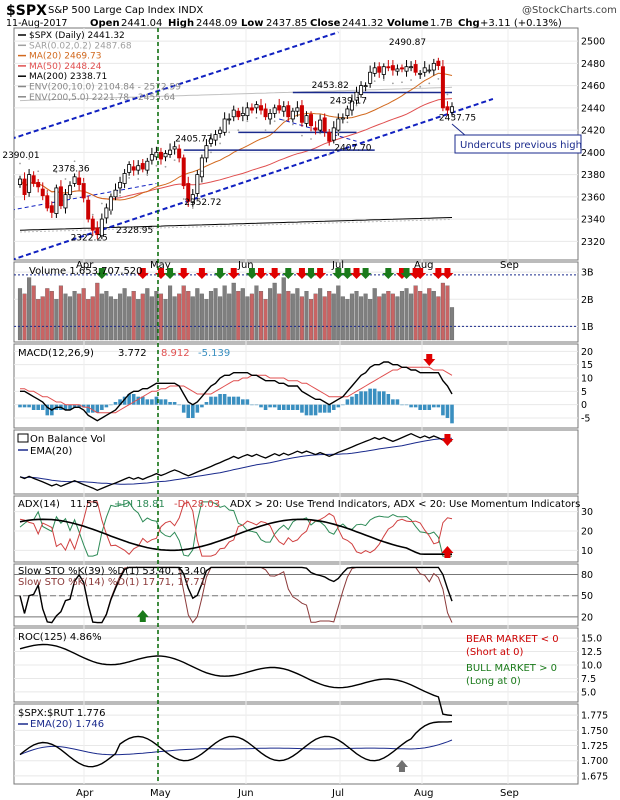  I want to click on price-legend-entry: $SPX (Daily) 2441.32, so click(77, 36).